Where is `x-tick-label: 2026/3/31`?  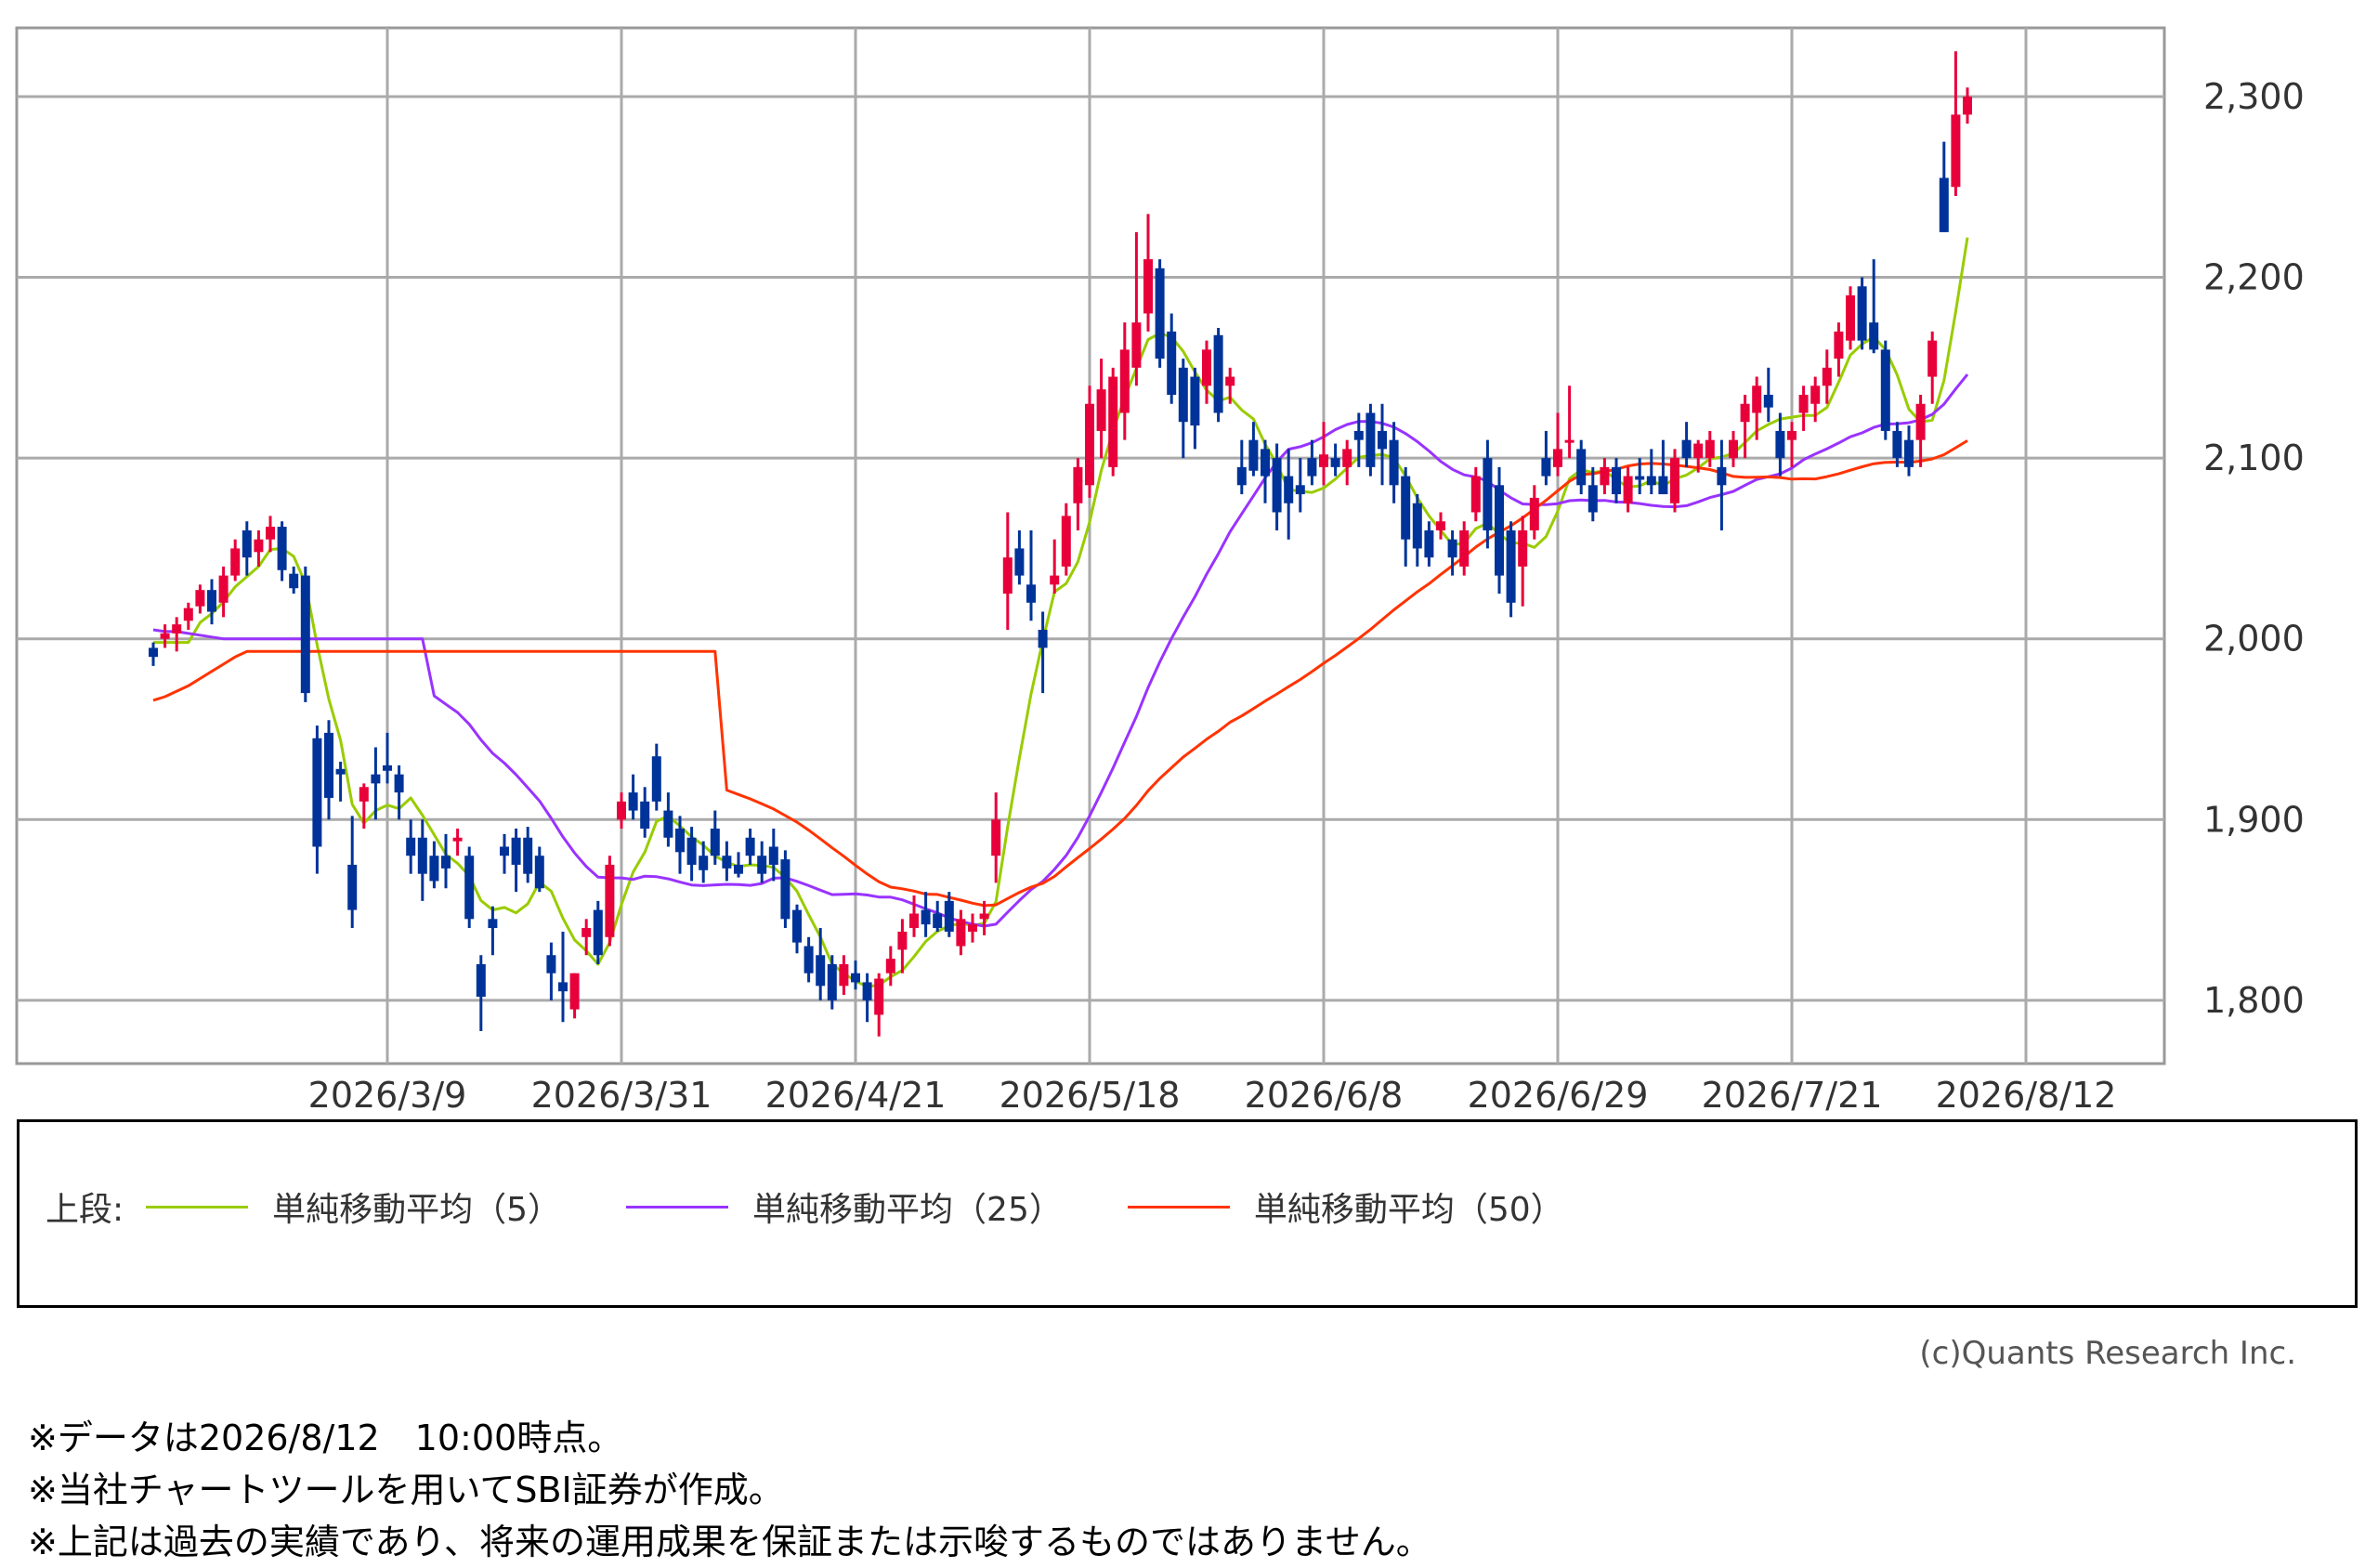 x-tick-label: 2026/3/31 is located at coordinates (621, 1095).